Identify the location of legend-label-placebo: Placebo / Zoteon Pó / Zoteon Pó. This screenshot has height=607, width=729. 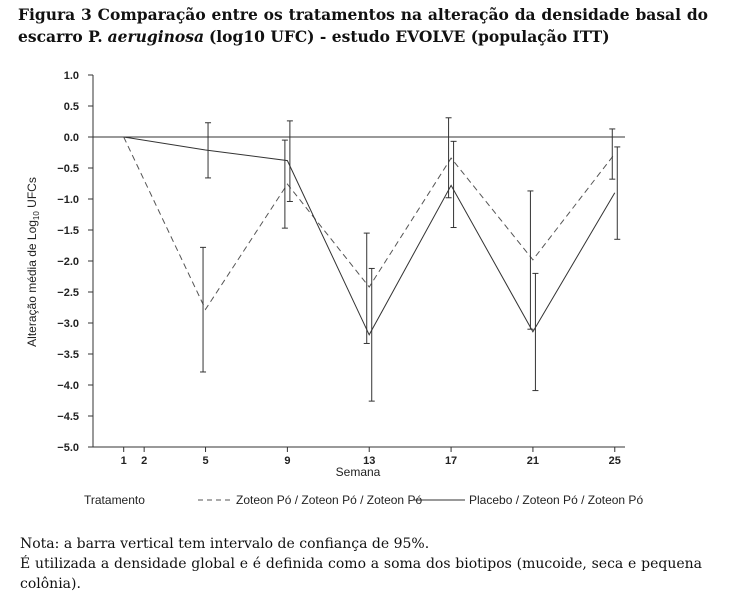
(556, 500).